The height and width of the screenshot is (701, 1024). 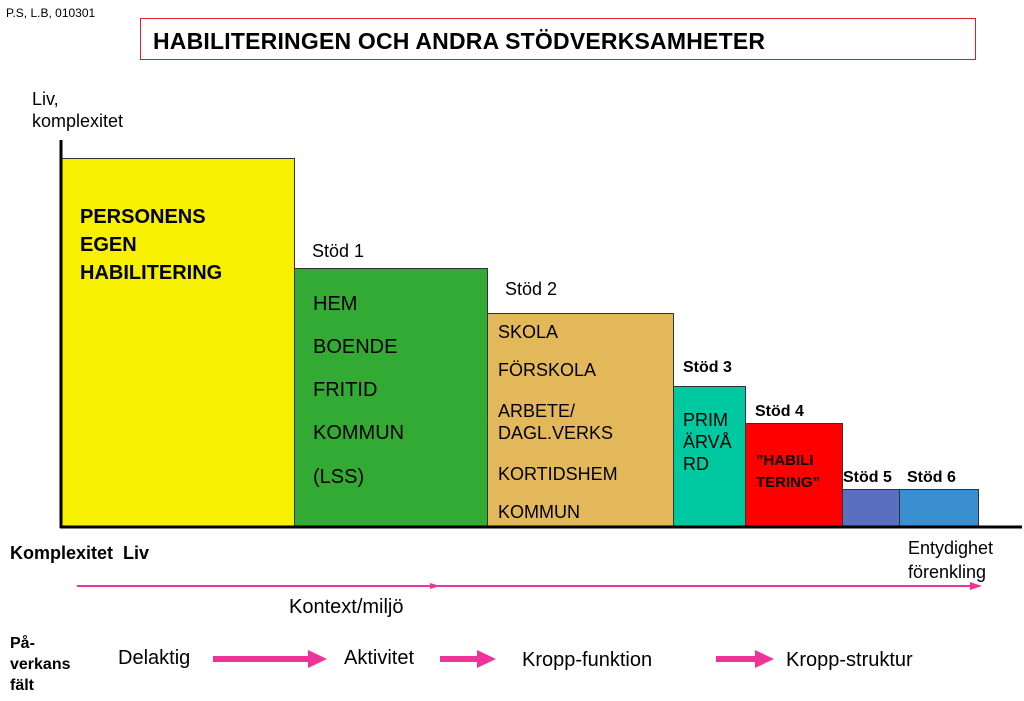 I want to click on stod6-label: Stöd 6, so click(x=931, y=477).